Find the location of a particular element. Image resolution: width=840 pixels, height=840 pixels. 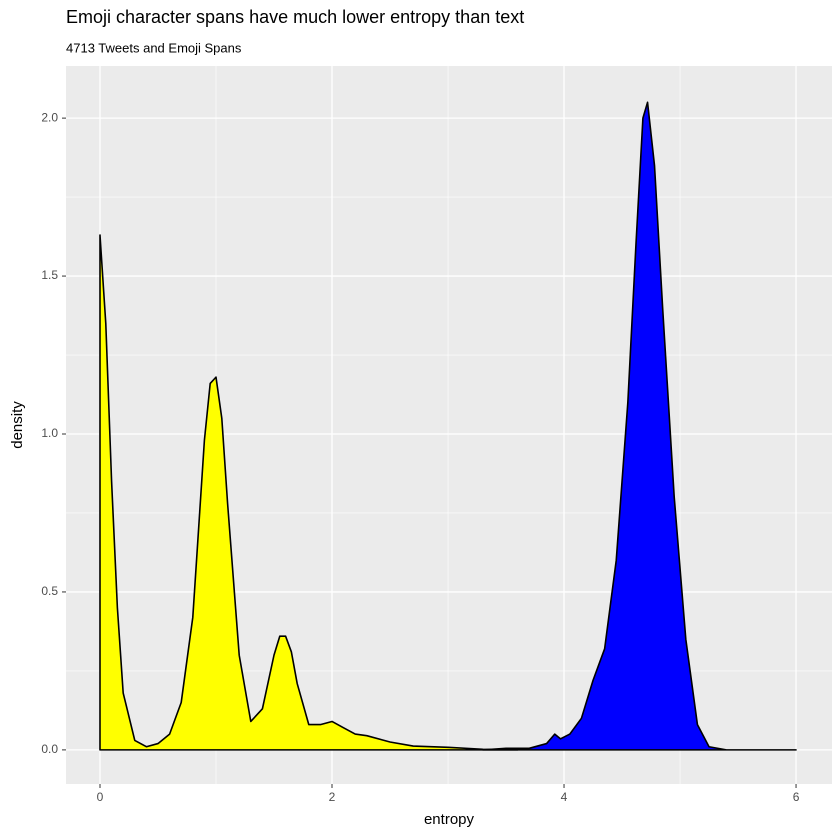

y-tick-label: 1.0 is located at coordinates (49, 433).